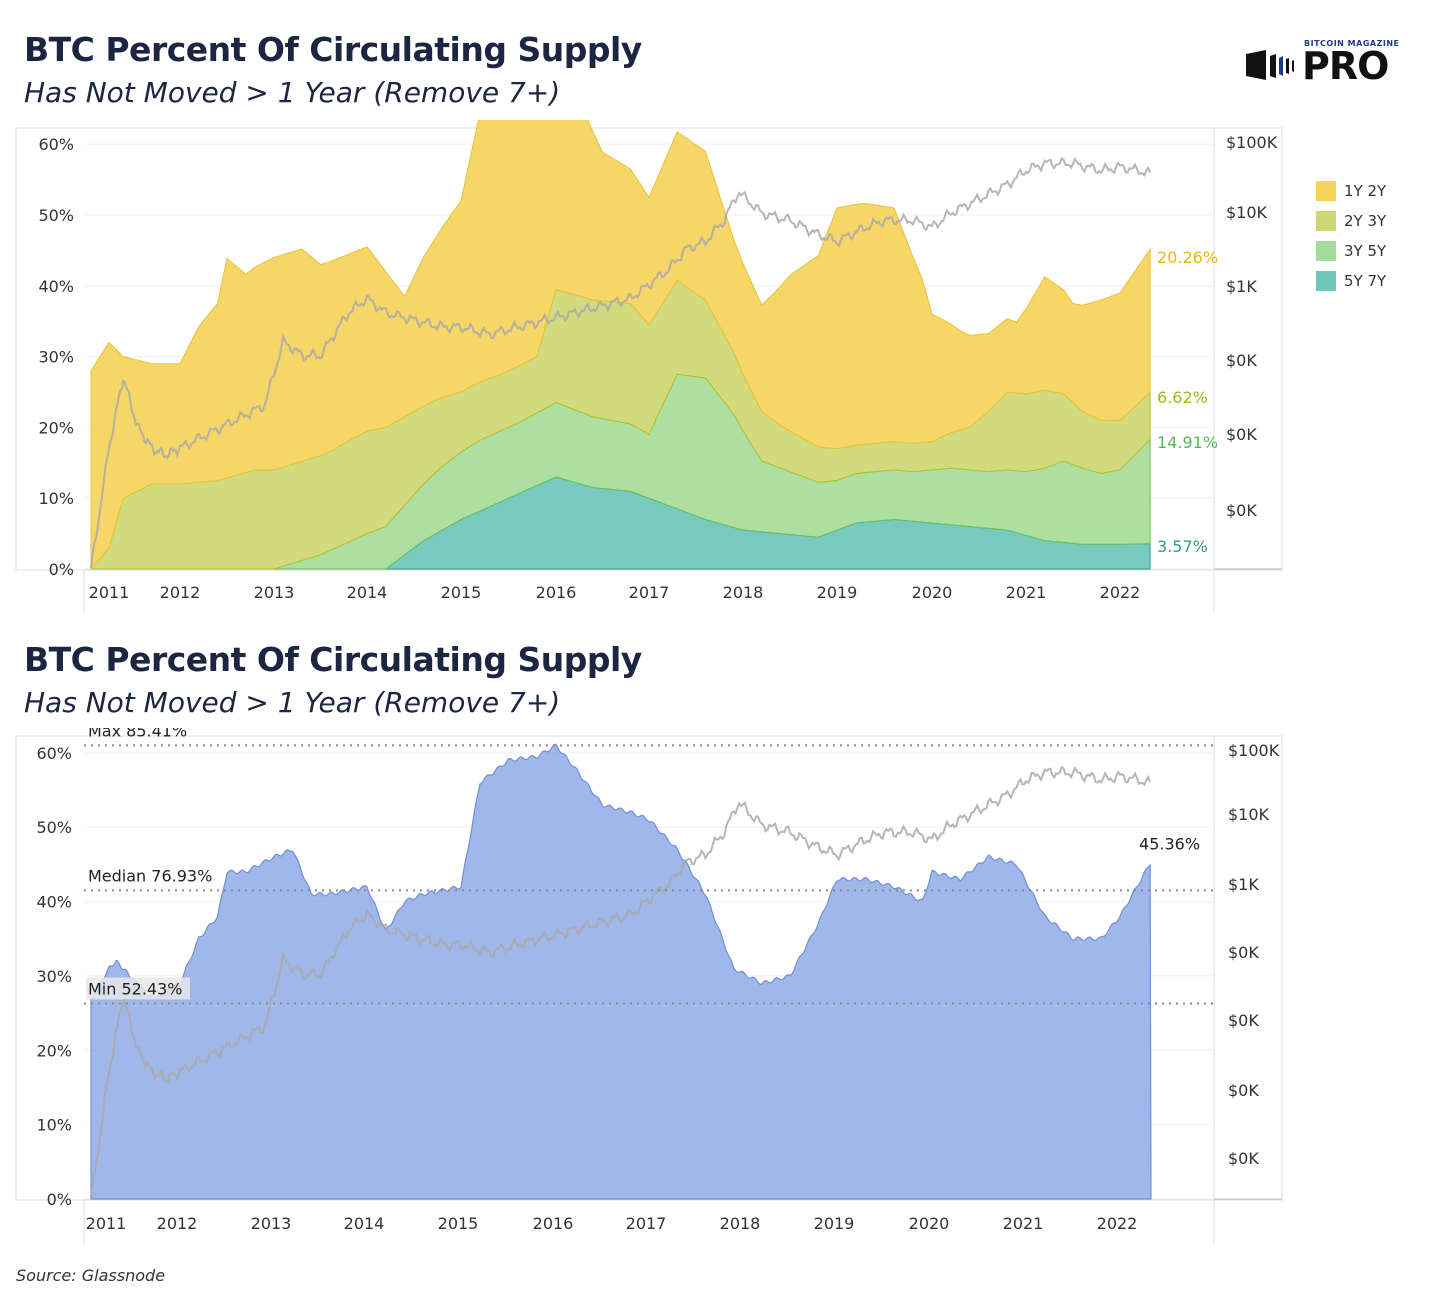  Describe the element at coordinates (1326, 251) in the screenshot. I see `legend-swatch-3y5y` at that location.